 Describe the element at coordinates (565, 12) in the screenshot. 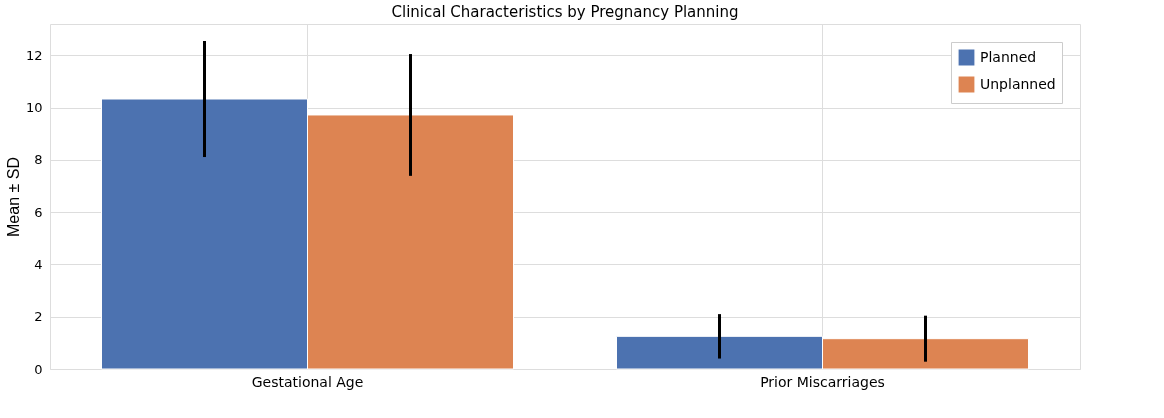

I see `chart-title: Clinical Characteristics by Pregnancy Planning` at that location.